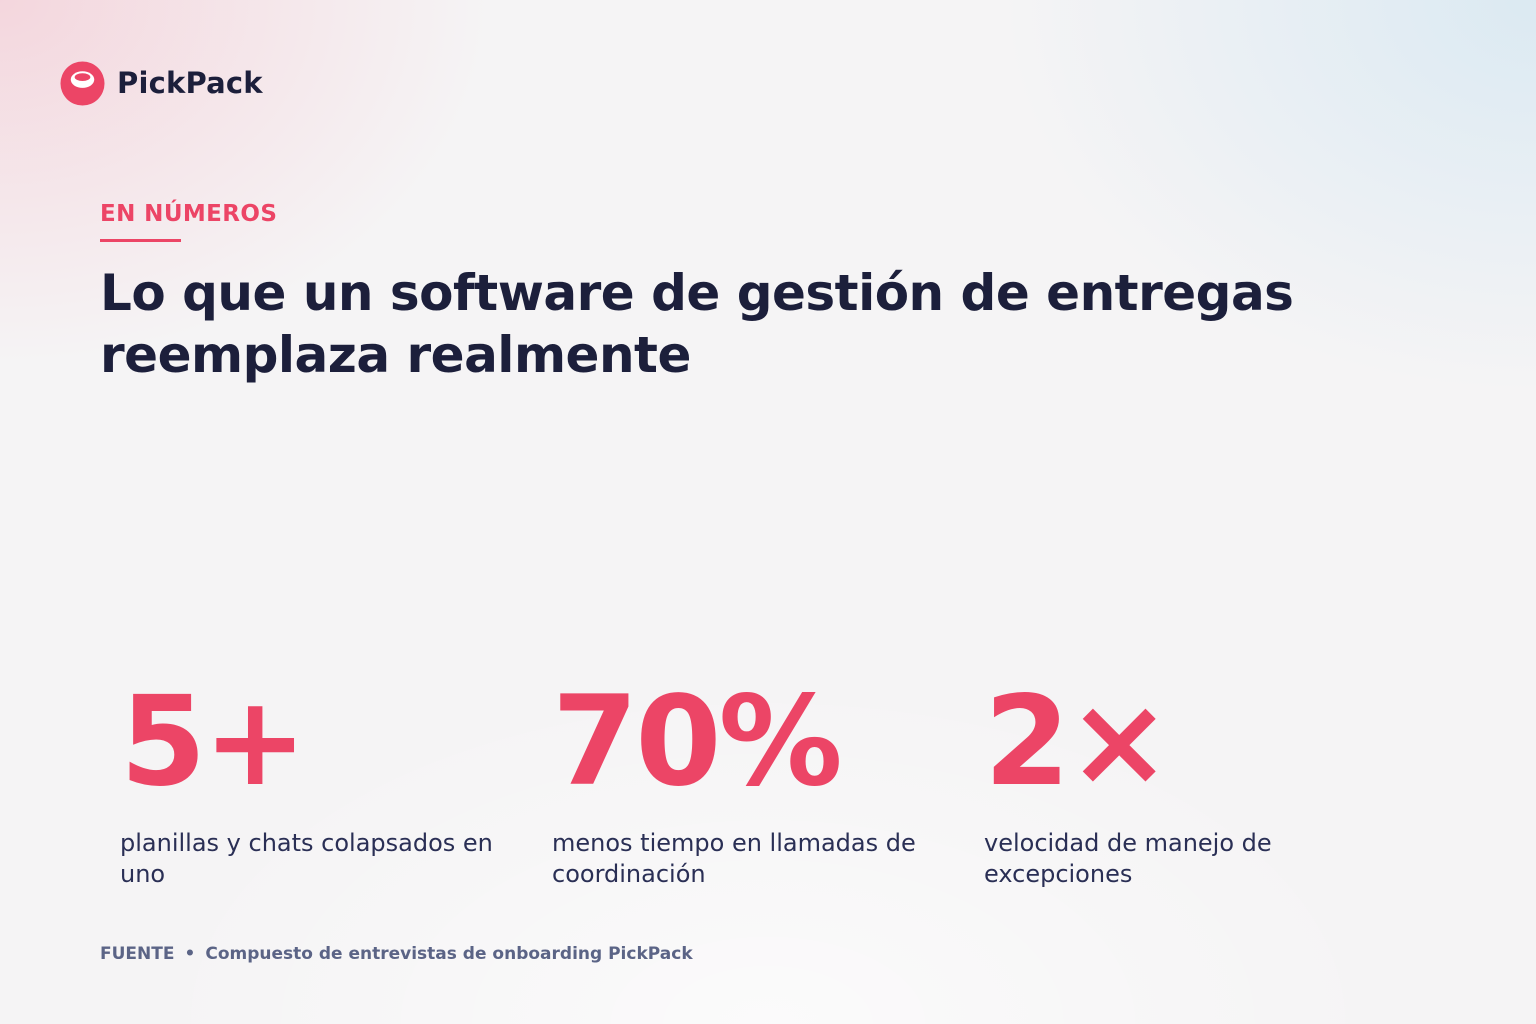 This screenshot has height=1024, width=1536. Describe the element at coordinates (140, 240) in the screenshot. I see `eyebrow-underline` at that location.